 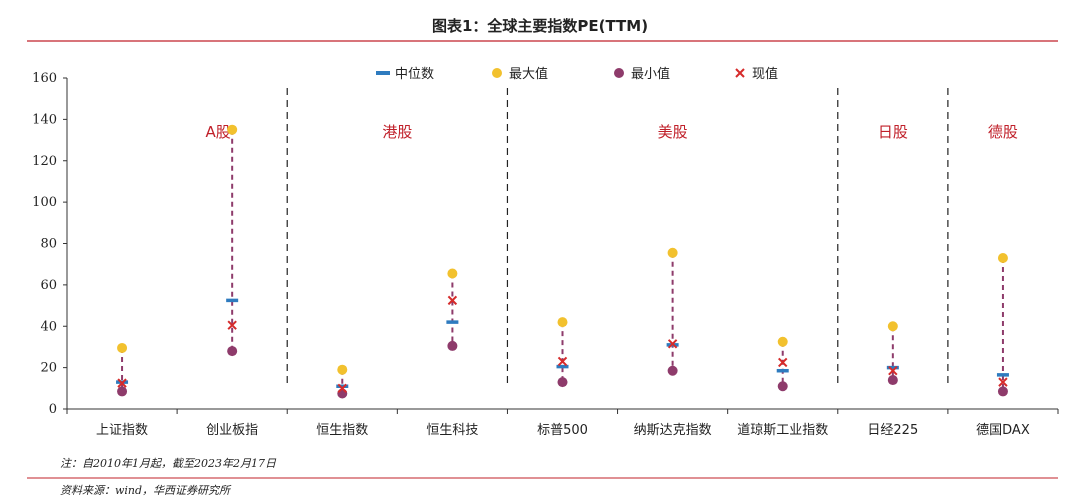 What do you see at coordinates (562, 430) in the screenshot?
I see `x-tick-label: 标普500` at bounding box center [562, 430].